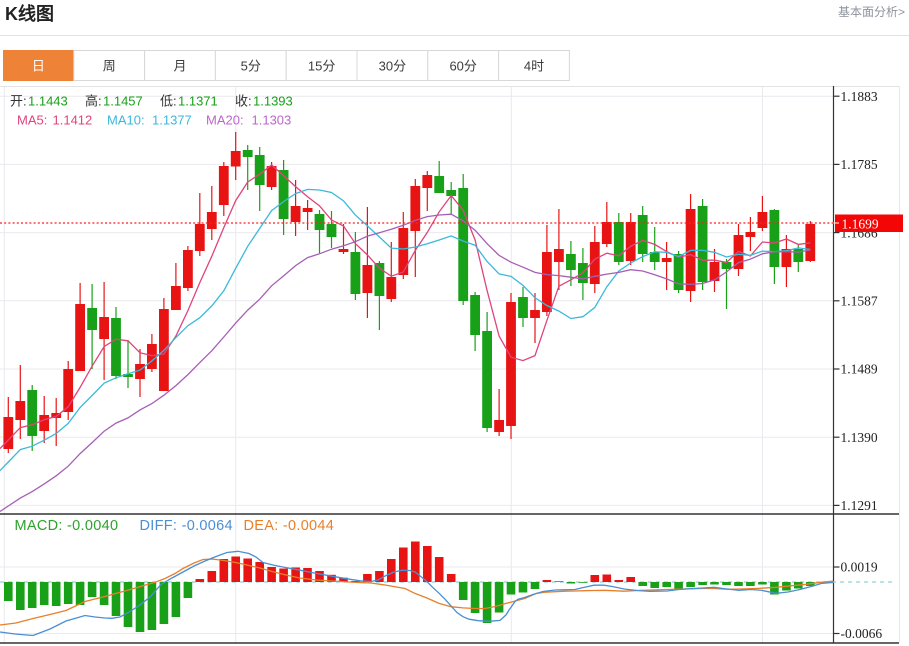 The height and width of the screenshot is (646, 909). What do you see at coordinates (862, 633) in the screenshot?
I see `svg-text: -0.0066` at bounding box center [862, 633].